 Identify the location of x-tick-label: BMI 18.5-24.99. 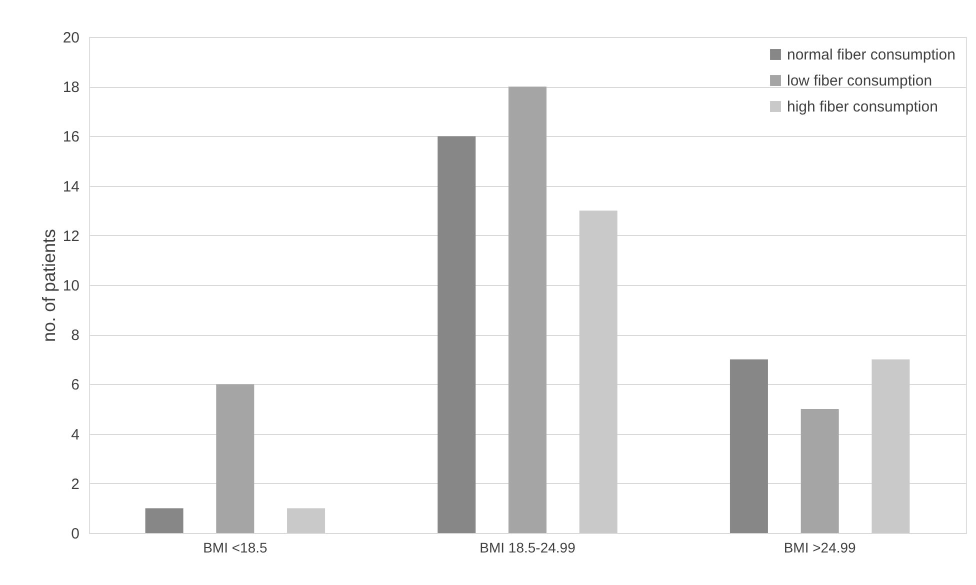
(528, 548).